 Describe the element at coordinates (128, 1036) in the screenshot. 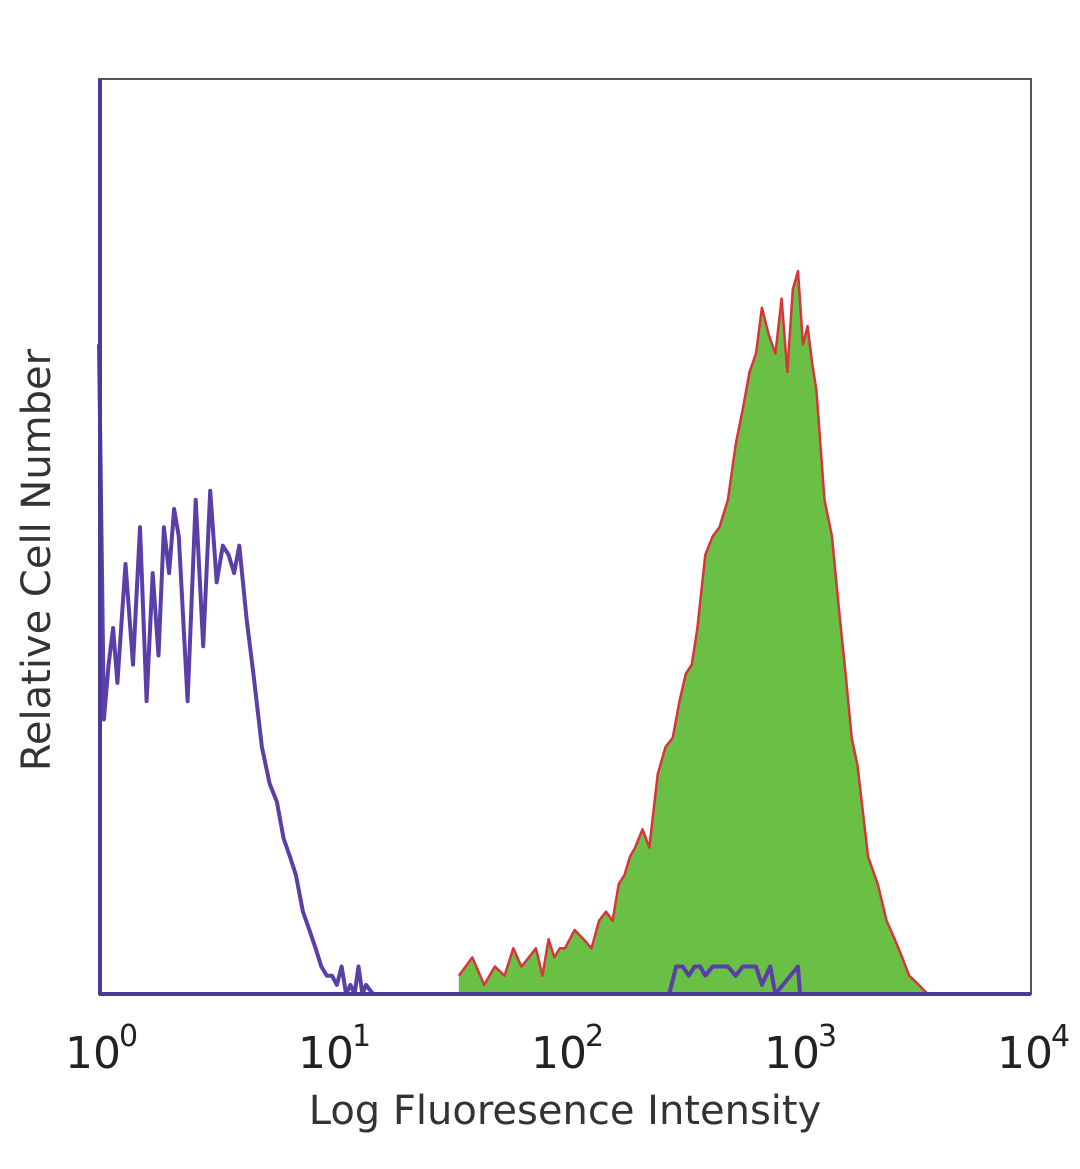

I see `x-tick-exponent: 0` at that location.